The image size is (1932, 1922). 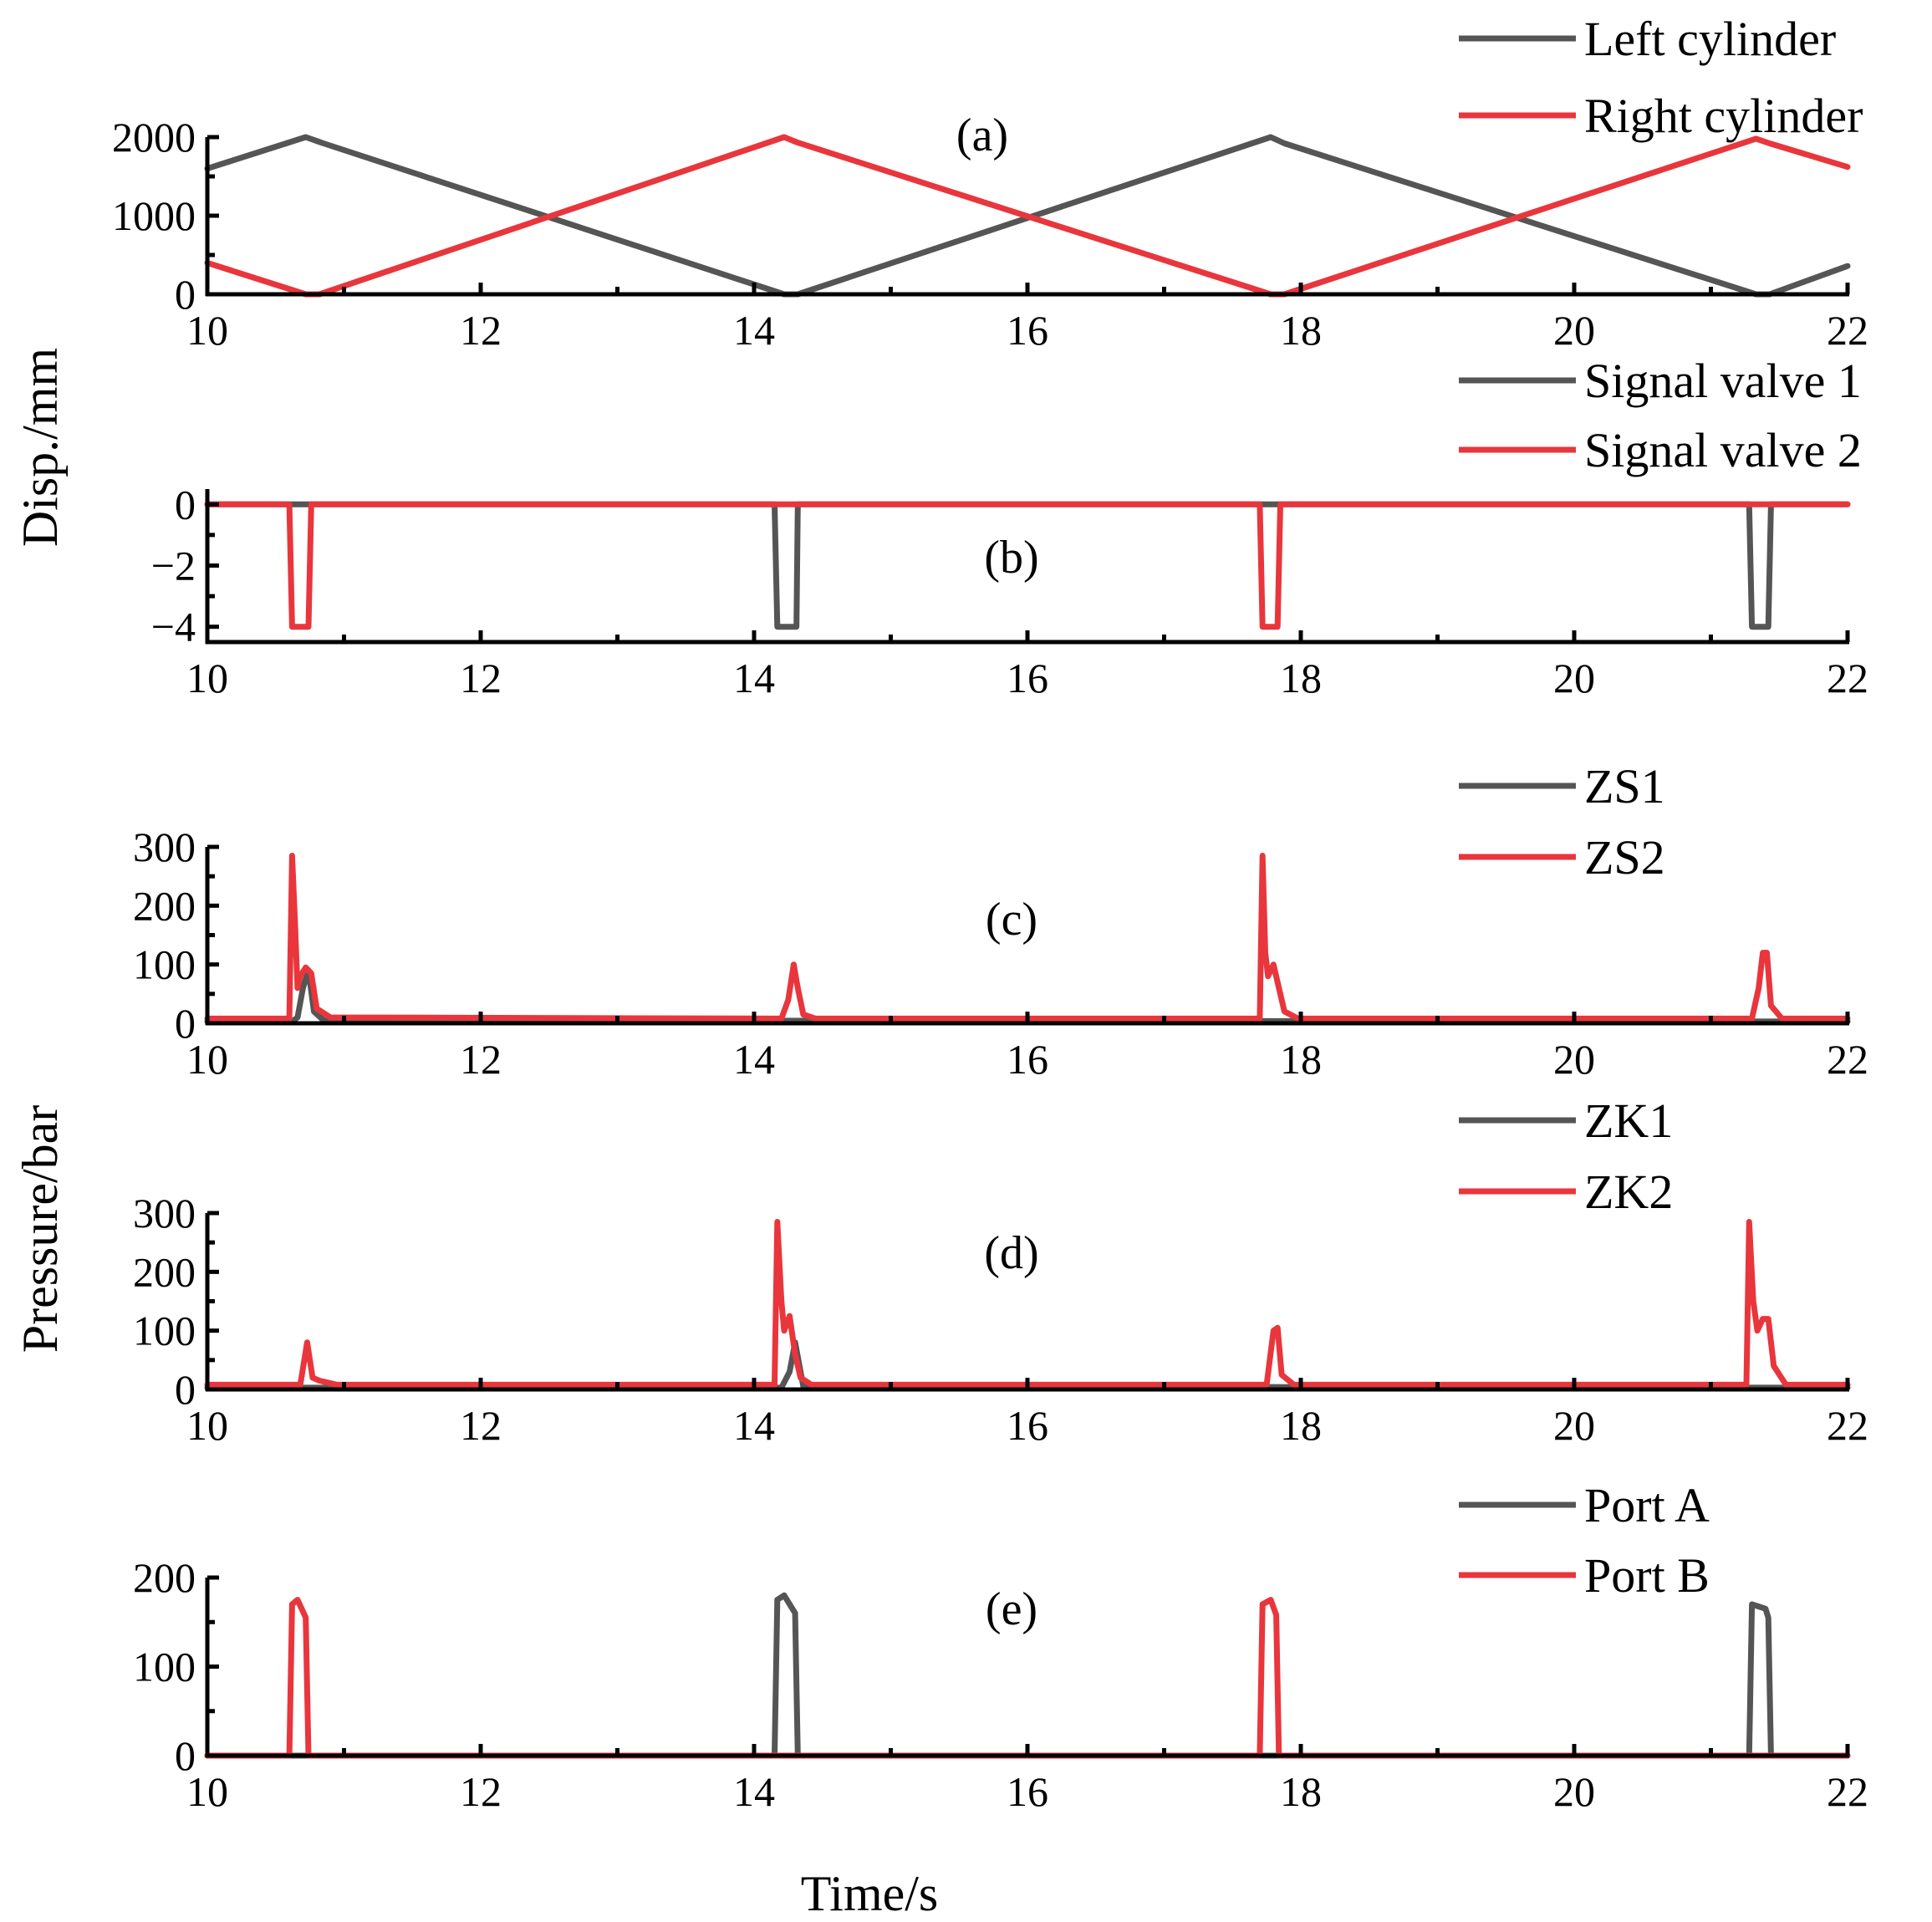 What do you see at coordinates (1011, 1253) in the screenshot?
I see `panel-label: (d)` at bounding box center [1011, 1253].